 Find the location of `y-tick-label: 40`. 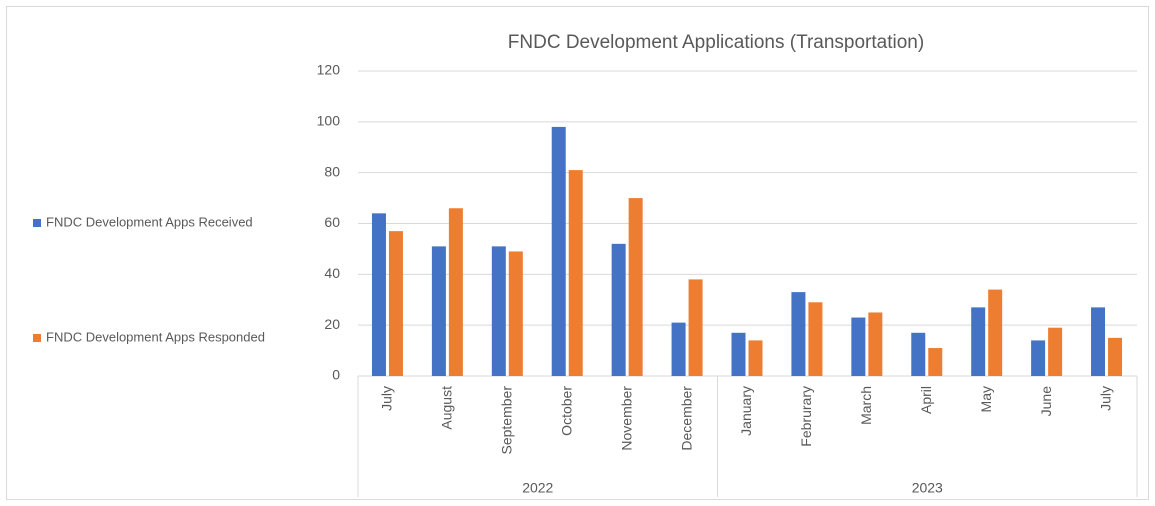

y-tick-label: 40 is located at coordinates (332, 273).